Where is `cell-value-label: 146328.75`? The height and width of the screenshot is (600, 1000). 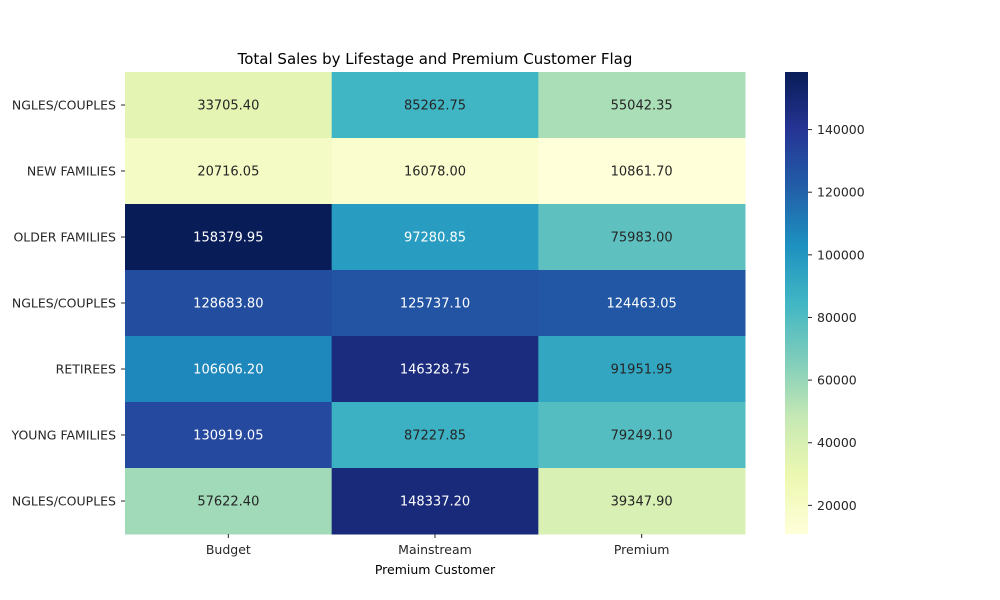 cell-value-label: 146328.75 is located at coordinates (435, 370).